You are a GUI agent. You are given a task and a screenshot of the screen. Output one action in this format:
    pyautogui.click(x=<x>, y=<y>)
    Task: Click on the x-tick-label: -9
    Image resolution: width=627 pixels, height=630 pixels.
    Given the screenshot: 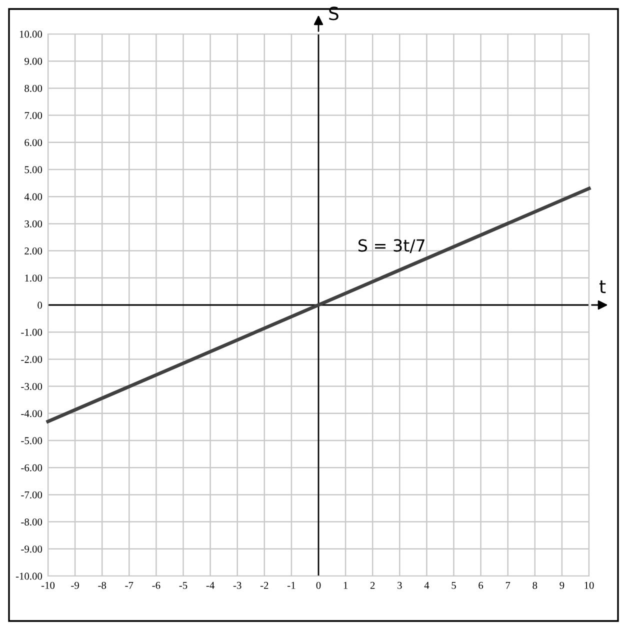 What is the action you would take?
    pyautogui.click(x=75, y=585)
    